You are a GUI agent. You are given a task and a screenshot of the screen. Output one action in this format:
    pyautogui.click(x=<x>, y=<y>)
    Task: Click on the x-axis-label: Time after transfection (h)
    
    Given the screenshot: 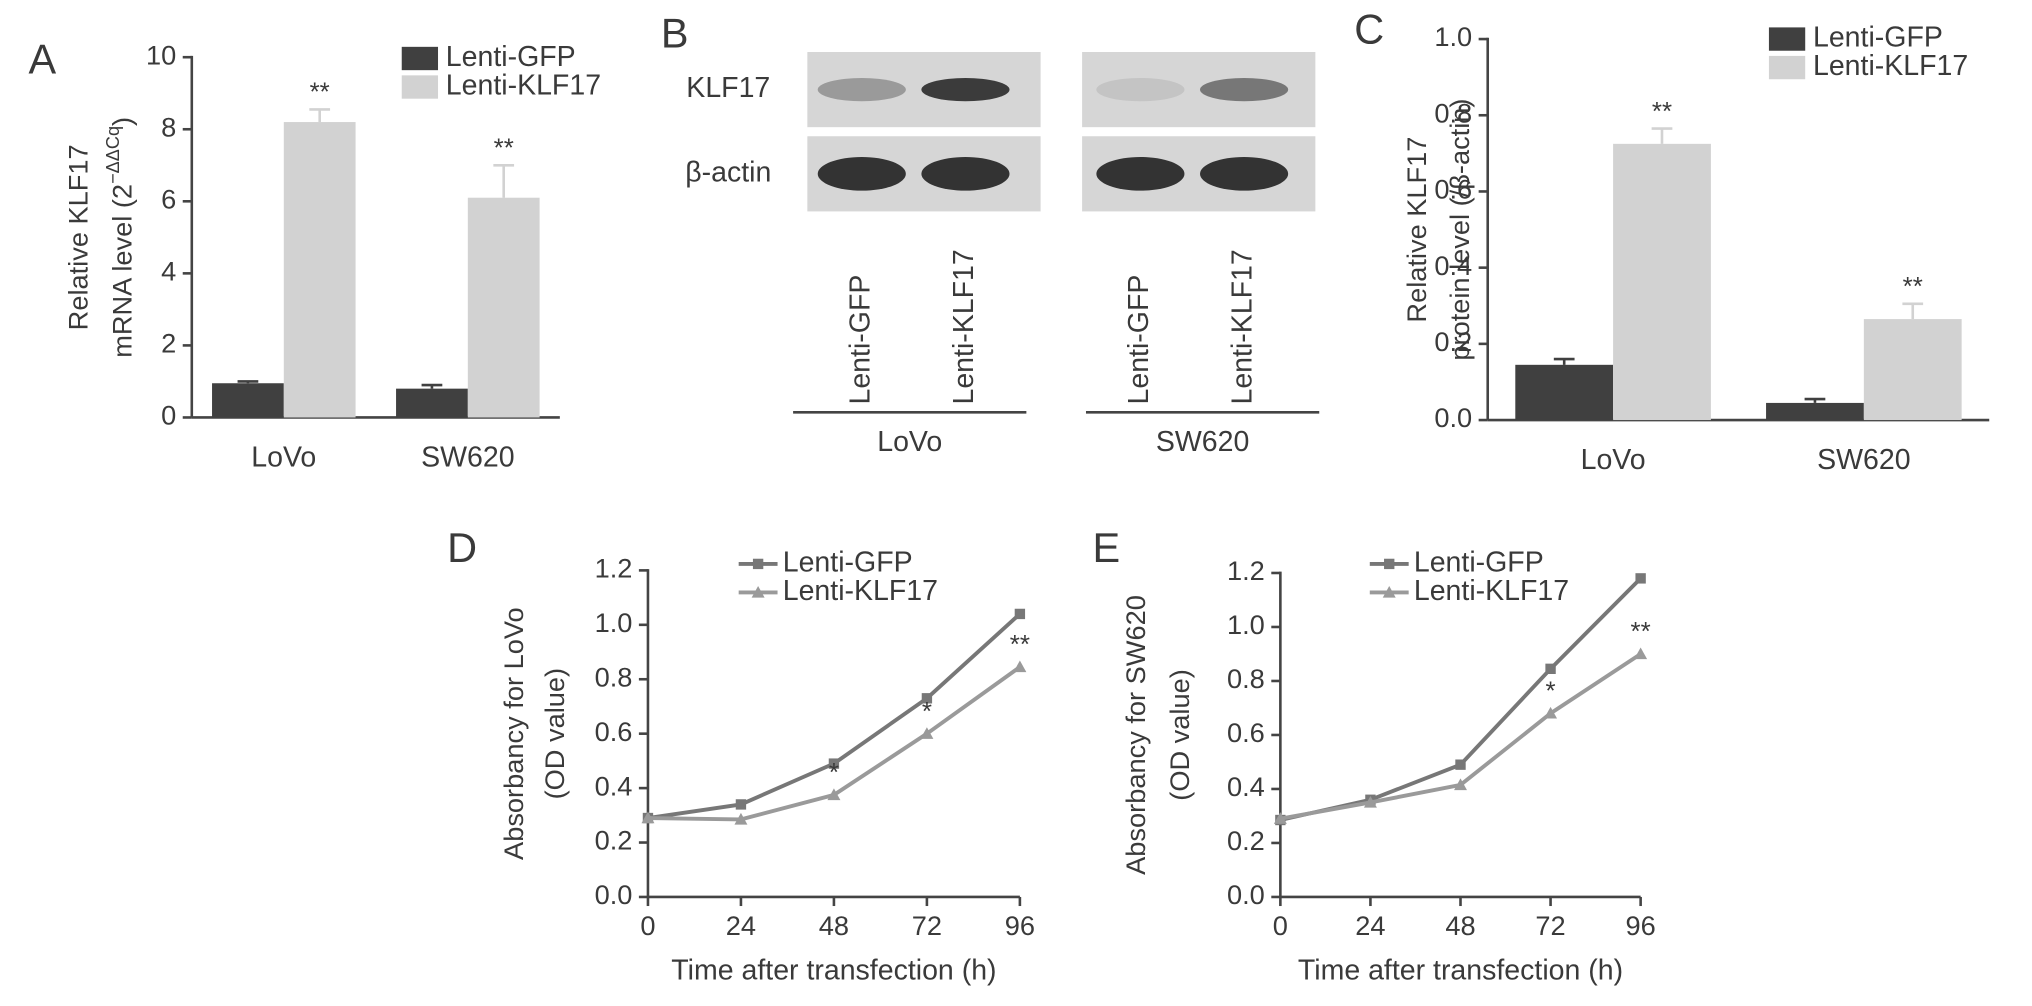 What is the action you would take?
    pyautogui.click(x=833, y=971)
    